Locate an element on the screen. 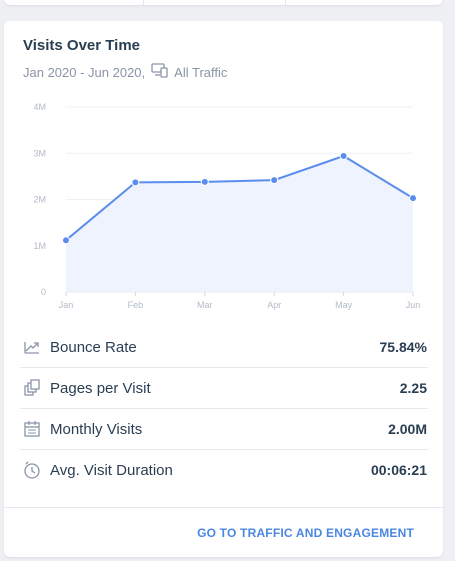 This screenshot has width=455, height=561. metric-label: Monthly Visits is located at coordinates (96, 429).